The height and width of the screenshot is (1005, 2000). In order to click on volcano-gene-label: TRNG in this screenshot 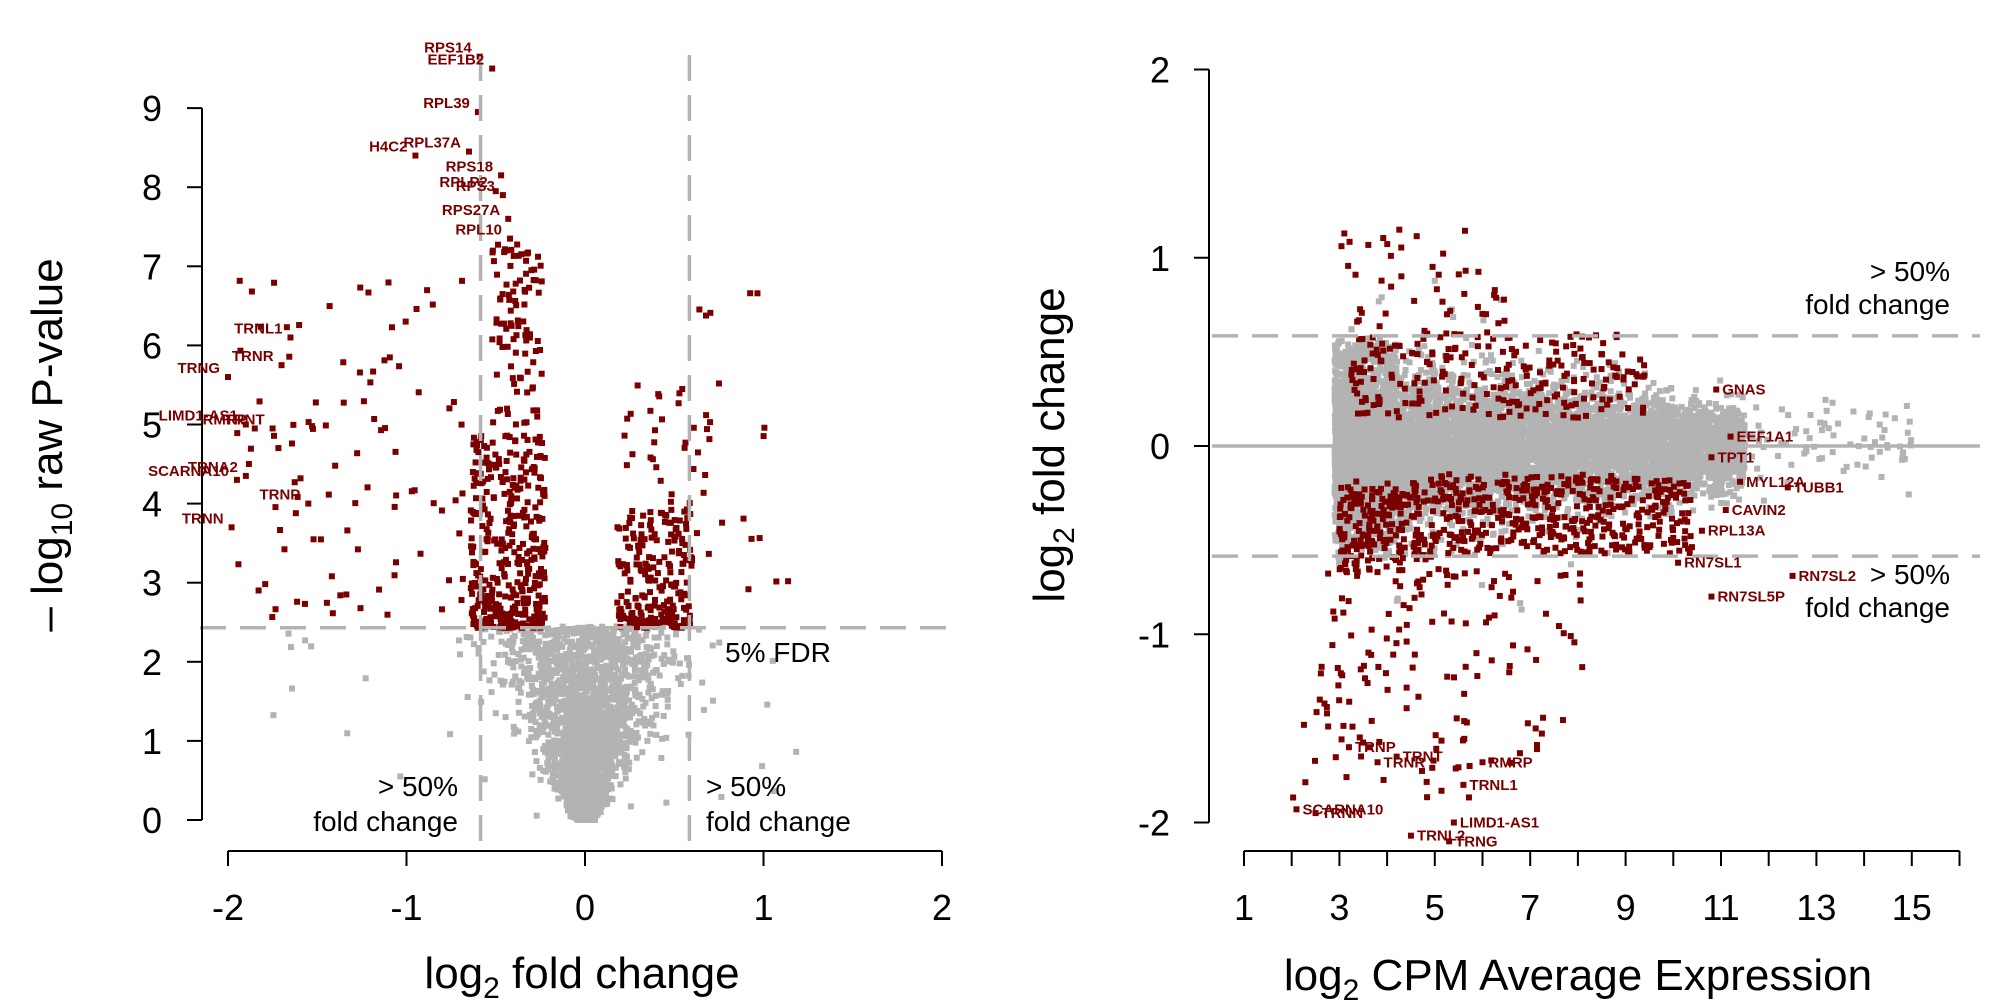, I will do `click(199, 368)`.